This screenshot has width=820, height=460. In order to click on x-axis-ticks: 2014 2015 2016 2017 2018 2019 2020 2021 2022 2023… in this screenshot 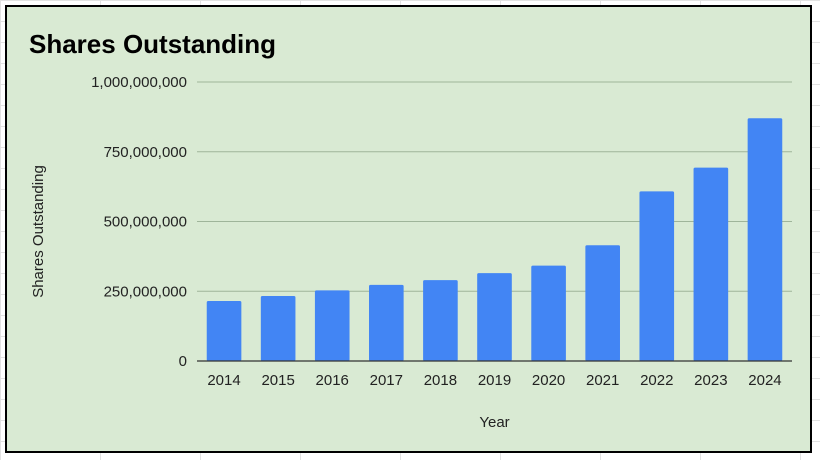, I will do `click(494, 380)`.